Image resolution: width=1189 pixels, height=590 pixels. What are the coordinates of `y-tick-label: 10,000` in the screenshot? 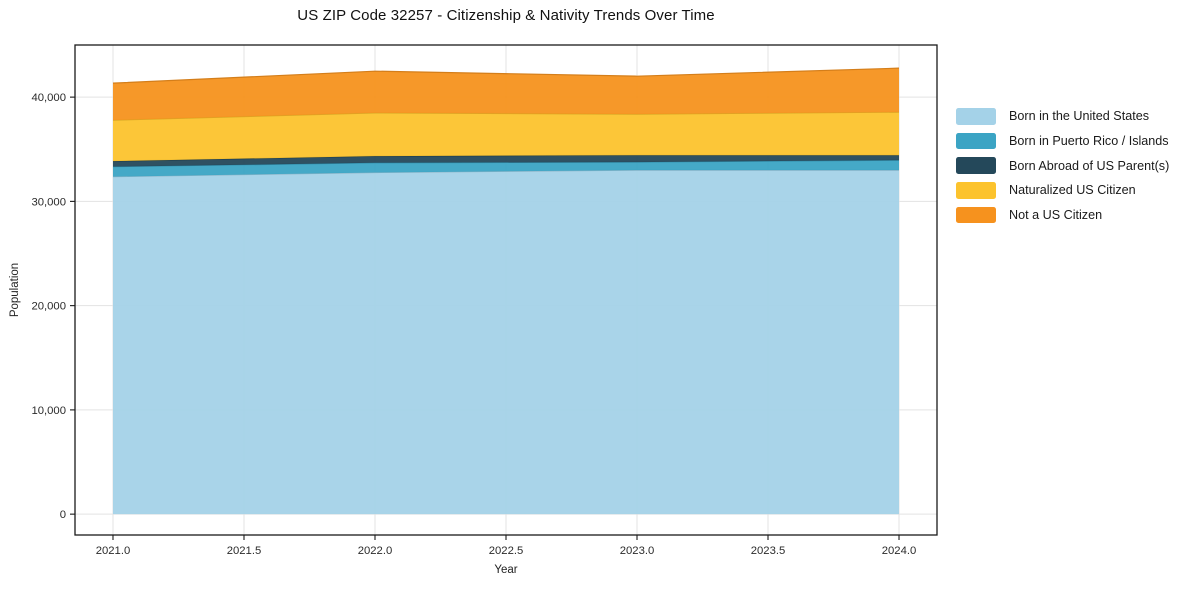 It's located at (48, 411).